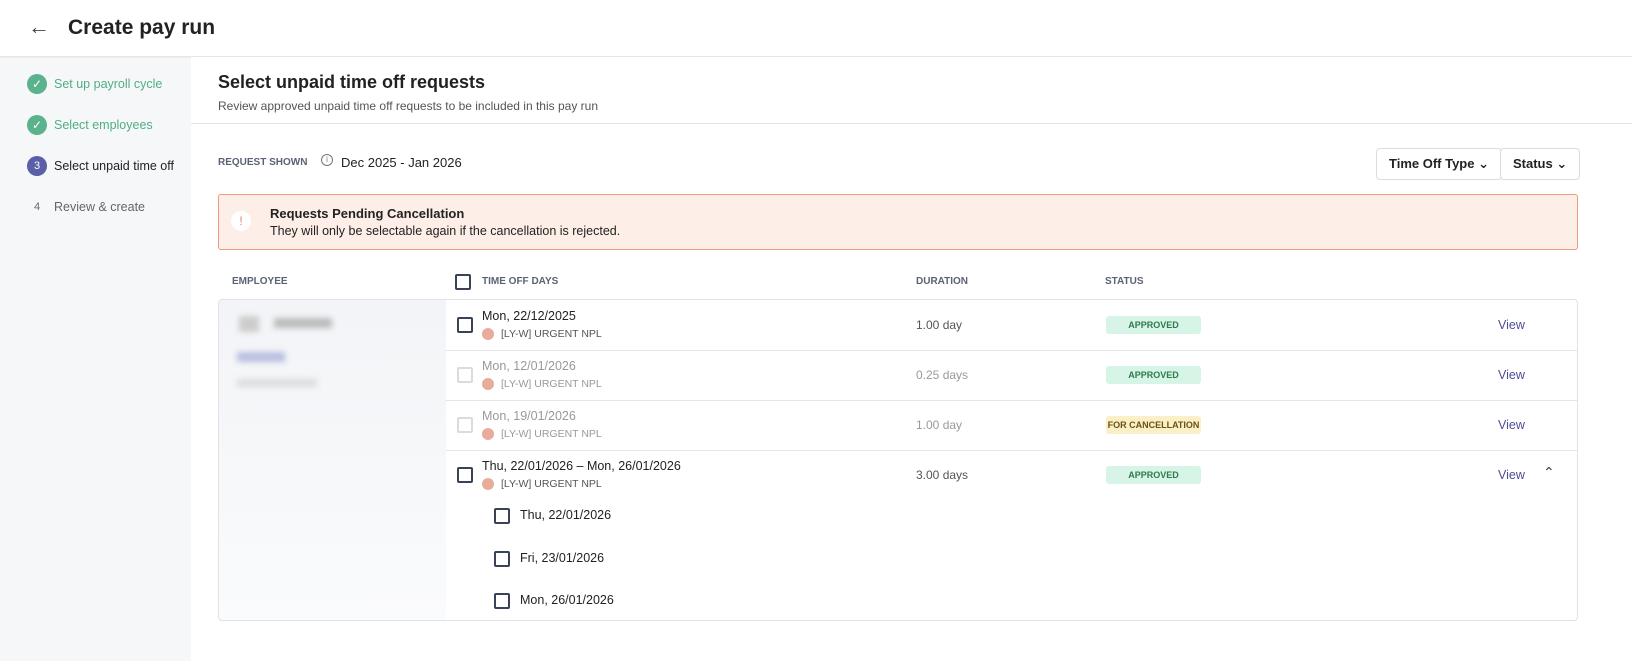 This screenshot has height=661, width=1632. What do you see at coordinates (249, 324) in the screenshot?
I see `avatar` at bounding box center [249, 324].